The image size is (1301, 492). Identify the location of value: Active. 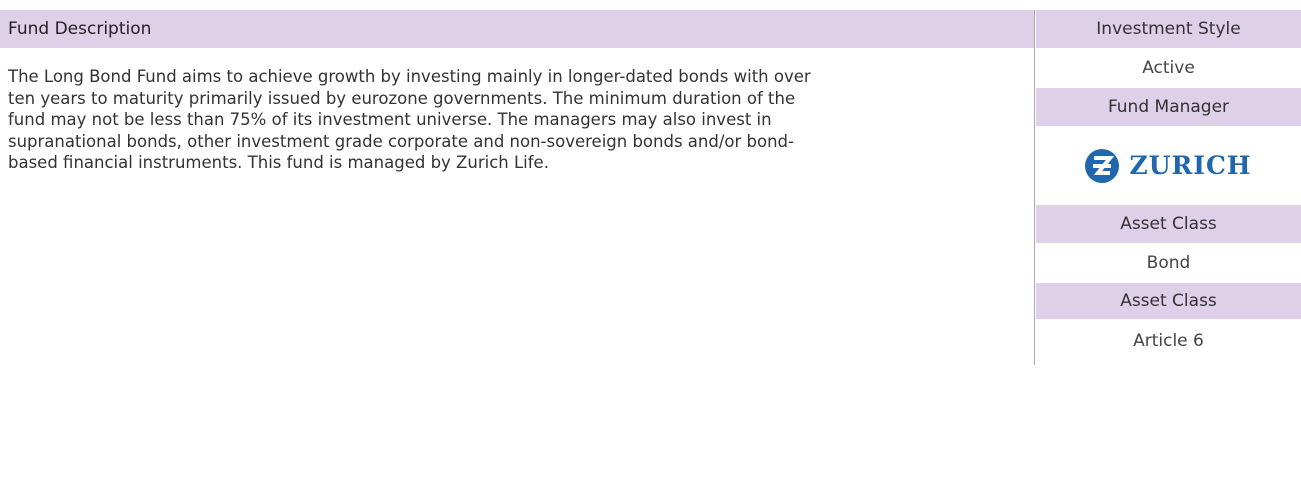
(1168, 68).